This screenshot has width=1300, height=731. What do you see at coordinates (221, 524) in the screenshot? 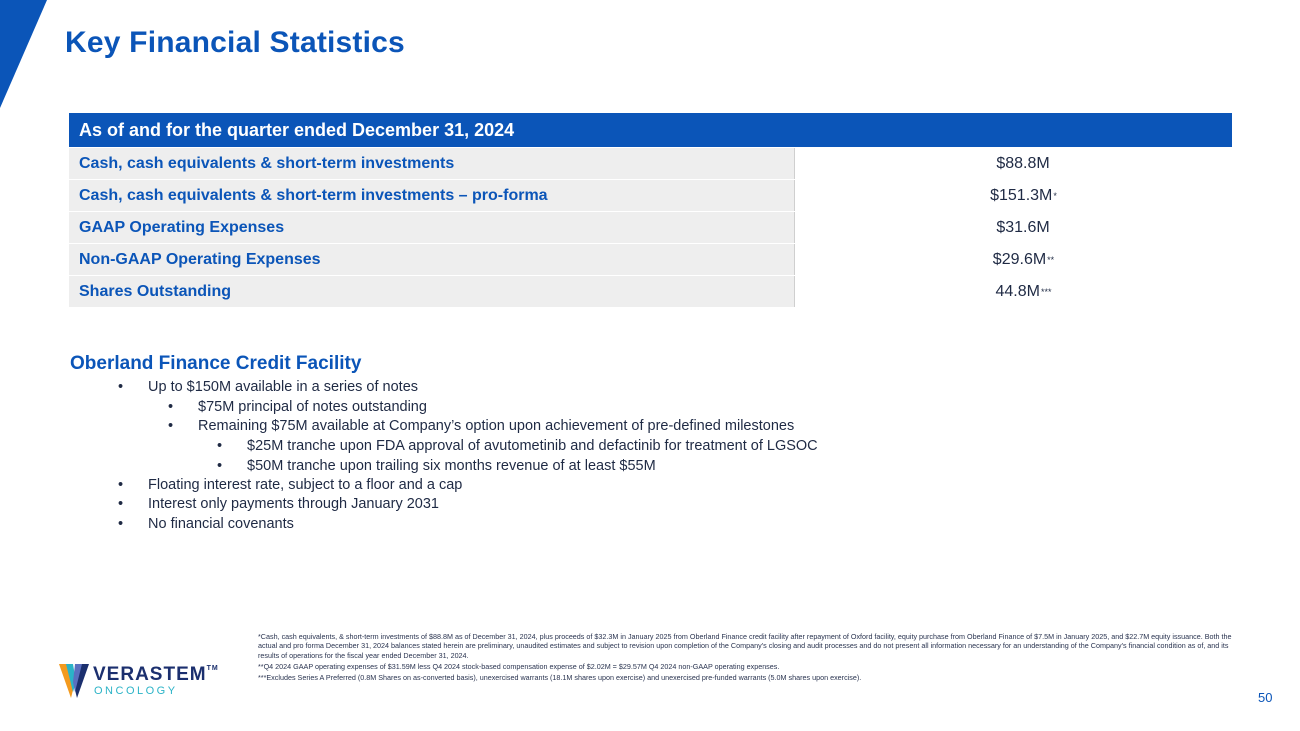
I see `list-item-text: No financial covenants` at bounding box center [221, 524].